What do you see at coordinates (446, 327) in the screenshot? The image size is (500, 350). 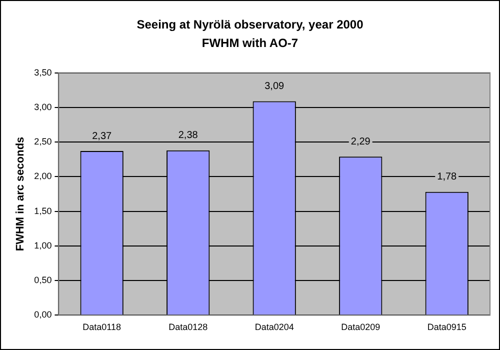 I see `x-tick-label: Data0915` at bounding box center [446, 327].